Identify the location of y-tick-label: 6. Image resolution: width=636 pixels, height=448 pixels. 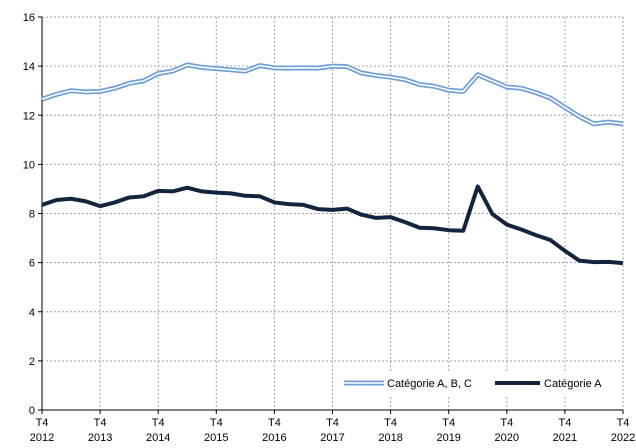
(32, 264).